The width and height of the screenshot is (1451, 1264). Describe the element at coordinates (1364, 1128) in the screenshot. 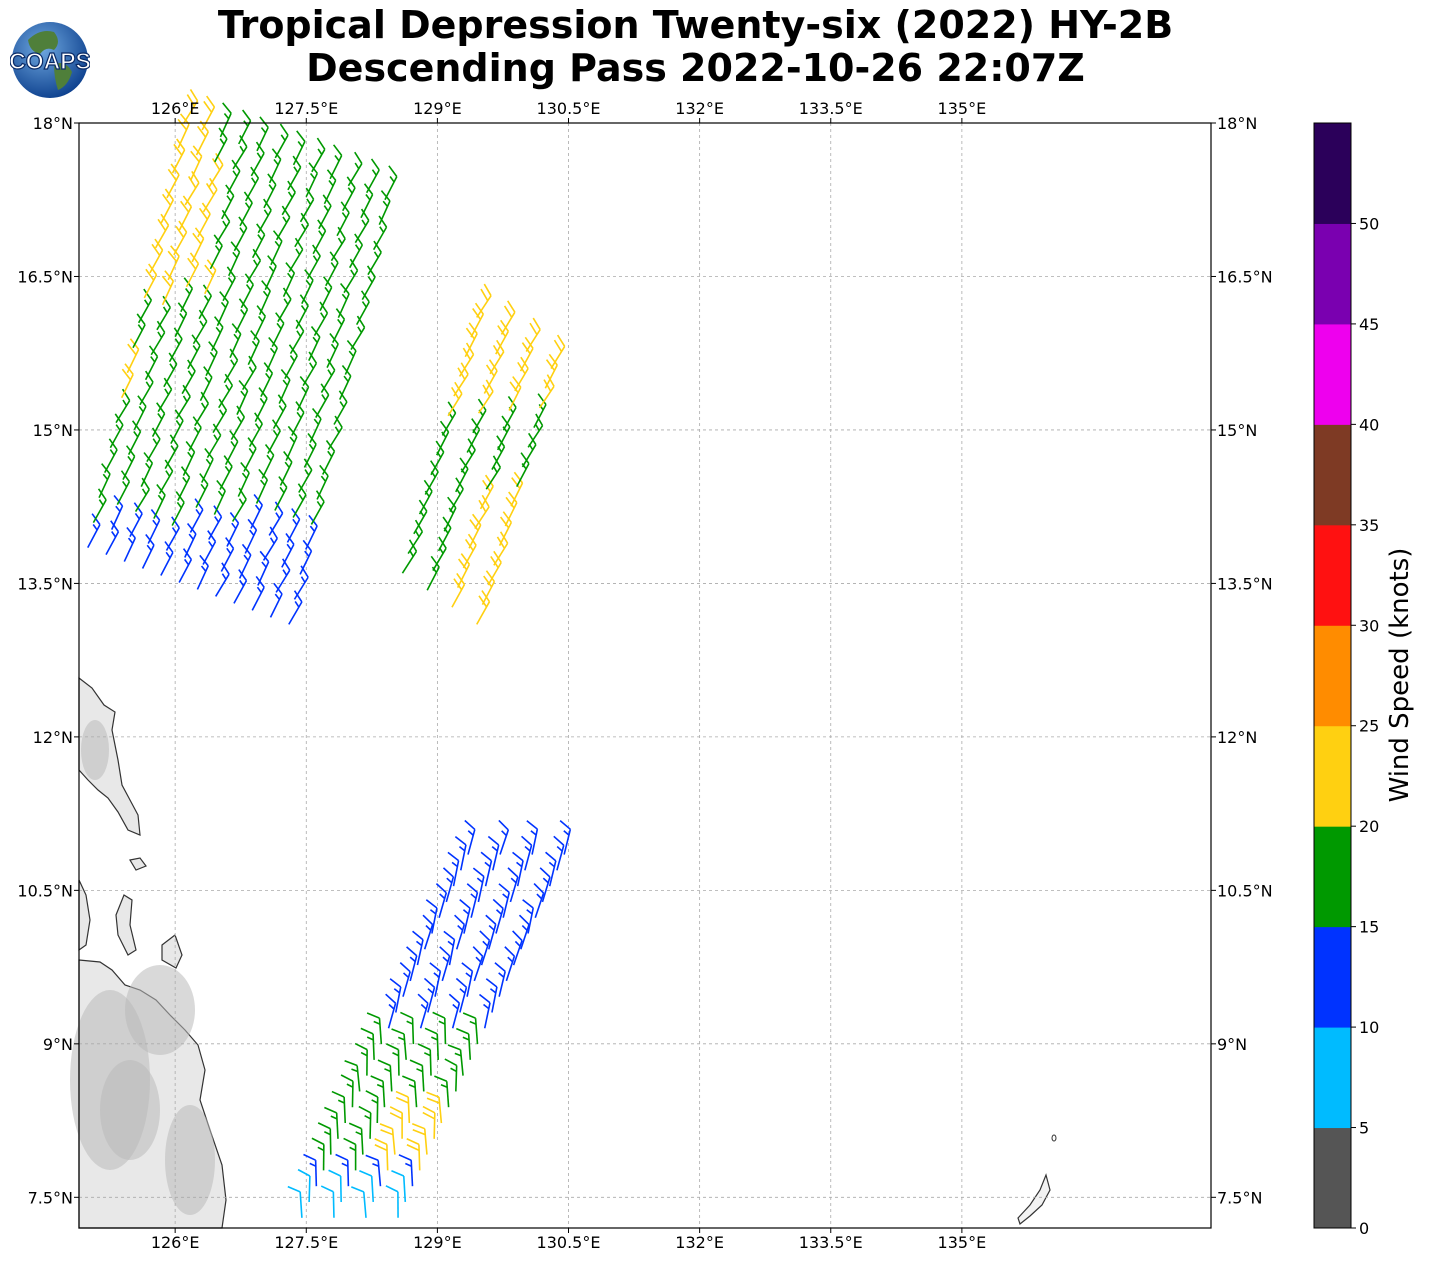

I see `colorbar-tick-label: 5` at that location.